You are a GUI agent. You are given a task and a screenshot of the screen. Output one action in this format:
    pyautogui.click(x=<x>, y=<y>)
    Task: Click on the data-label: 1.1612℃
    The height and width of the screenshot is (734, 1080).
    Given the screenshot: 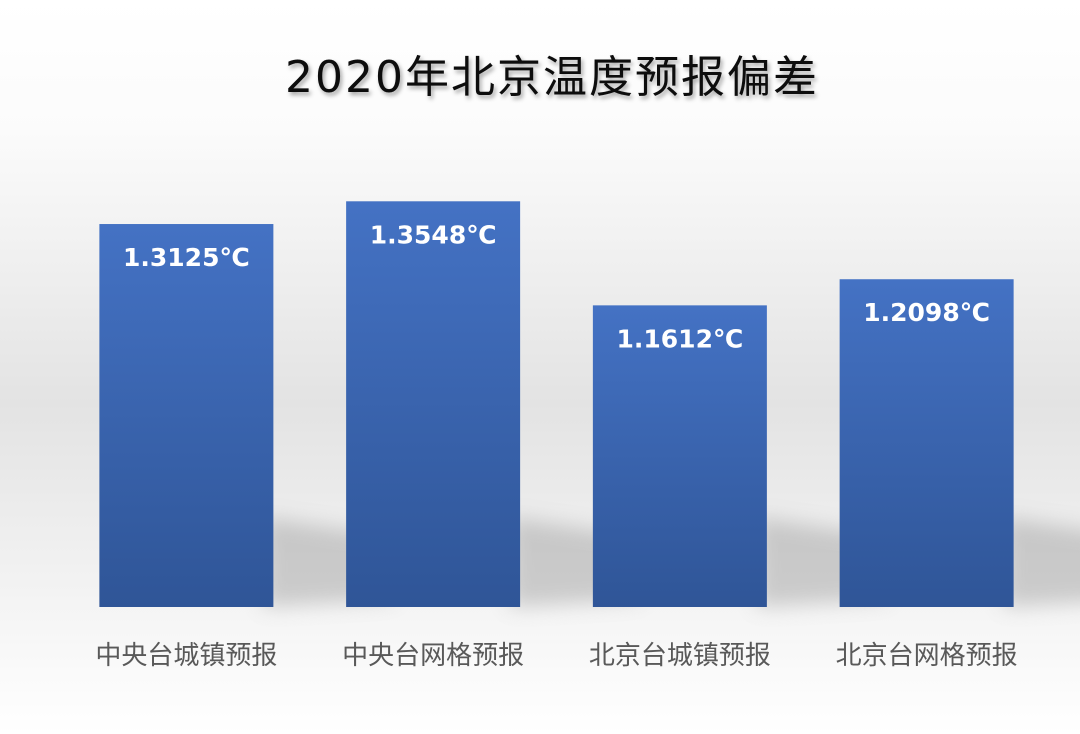 What is the action you would take?
    pyautogui.click(x=680, y=338)
    